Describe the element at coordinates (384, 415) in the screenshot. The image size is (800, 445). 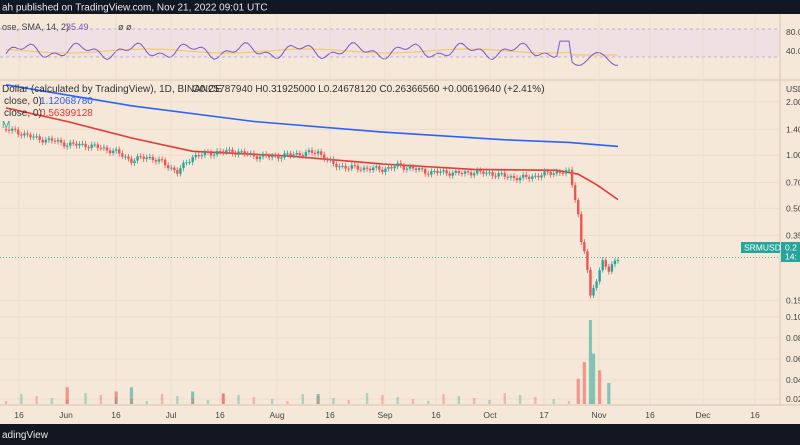
I see `x-tick-label: Sep` at that location.